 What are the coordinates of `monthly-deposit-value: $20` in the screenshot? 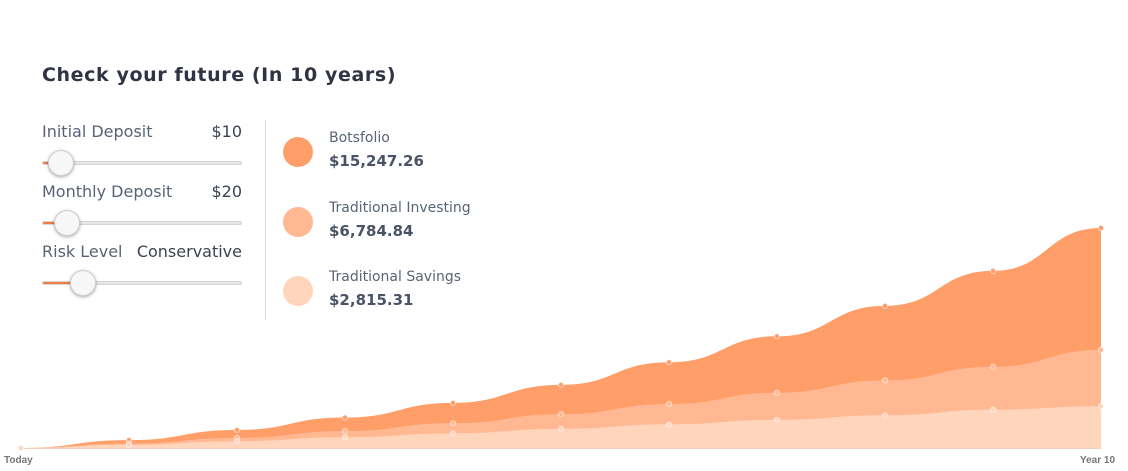 It's located at (226, 191).